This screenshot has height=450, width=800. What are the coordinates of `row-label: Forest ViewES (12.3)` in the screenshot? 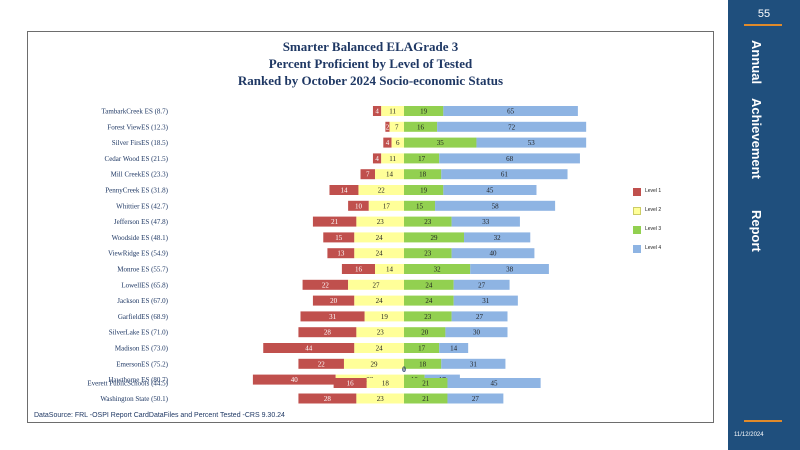 It's located at (137, 127).